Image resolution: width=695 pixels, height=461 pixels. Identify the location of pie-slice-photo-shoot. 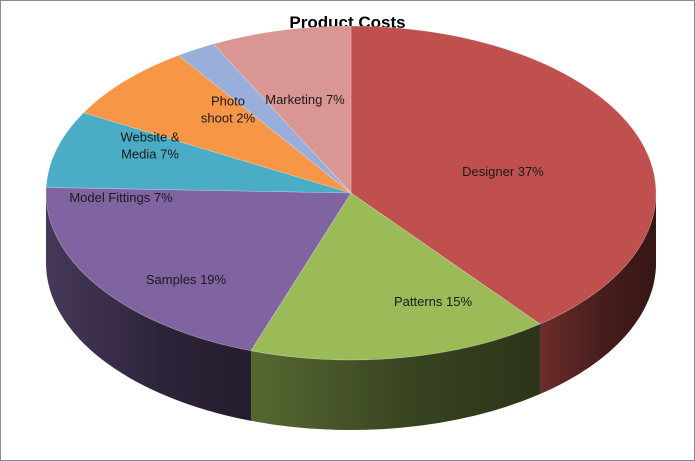
(264, 118).